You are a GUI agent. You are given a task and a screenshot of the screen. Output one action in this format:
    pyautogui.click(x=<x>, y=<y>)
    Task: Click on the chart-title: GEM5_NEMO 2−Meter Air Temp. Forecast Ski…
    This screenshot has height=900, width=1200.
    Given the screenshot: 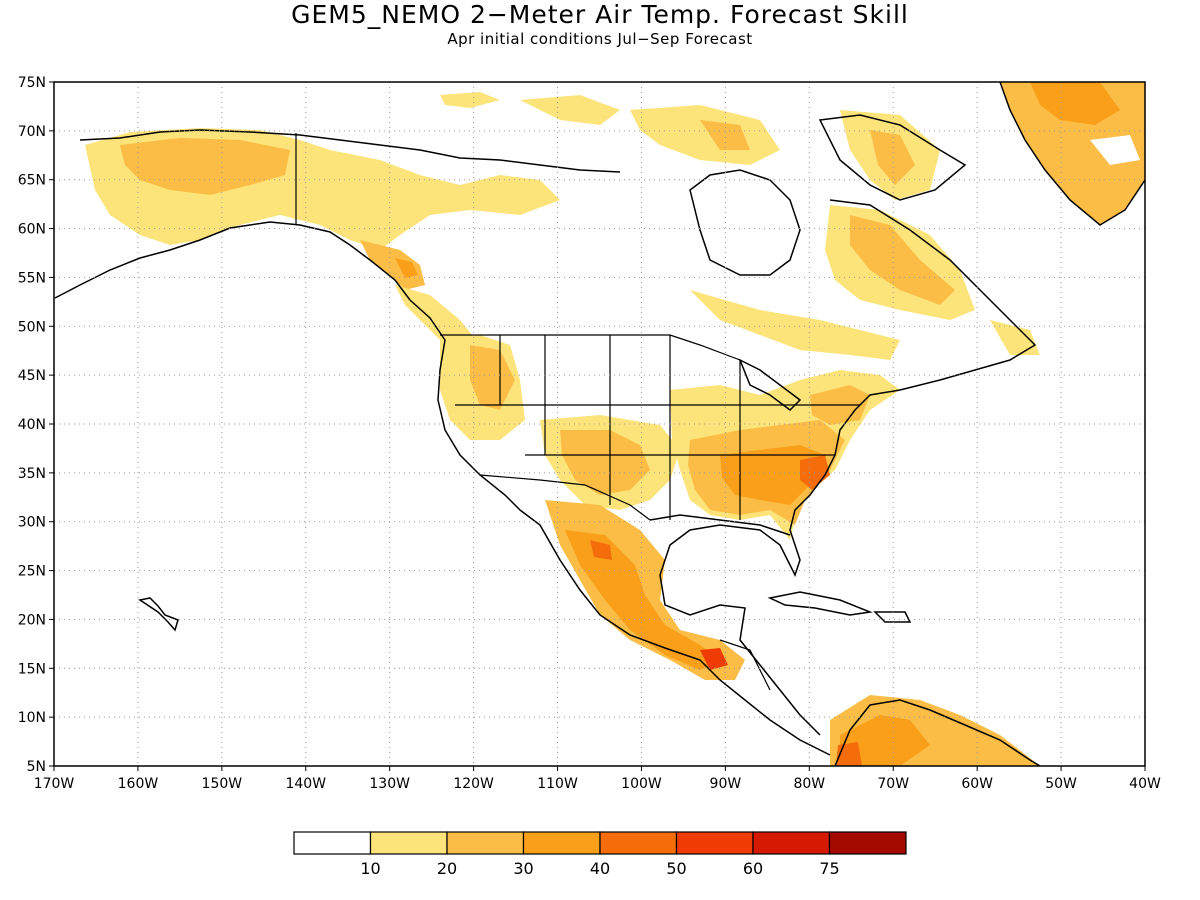 What is the action you would take?
    pyautogui.click(x=600, y=14)
    